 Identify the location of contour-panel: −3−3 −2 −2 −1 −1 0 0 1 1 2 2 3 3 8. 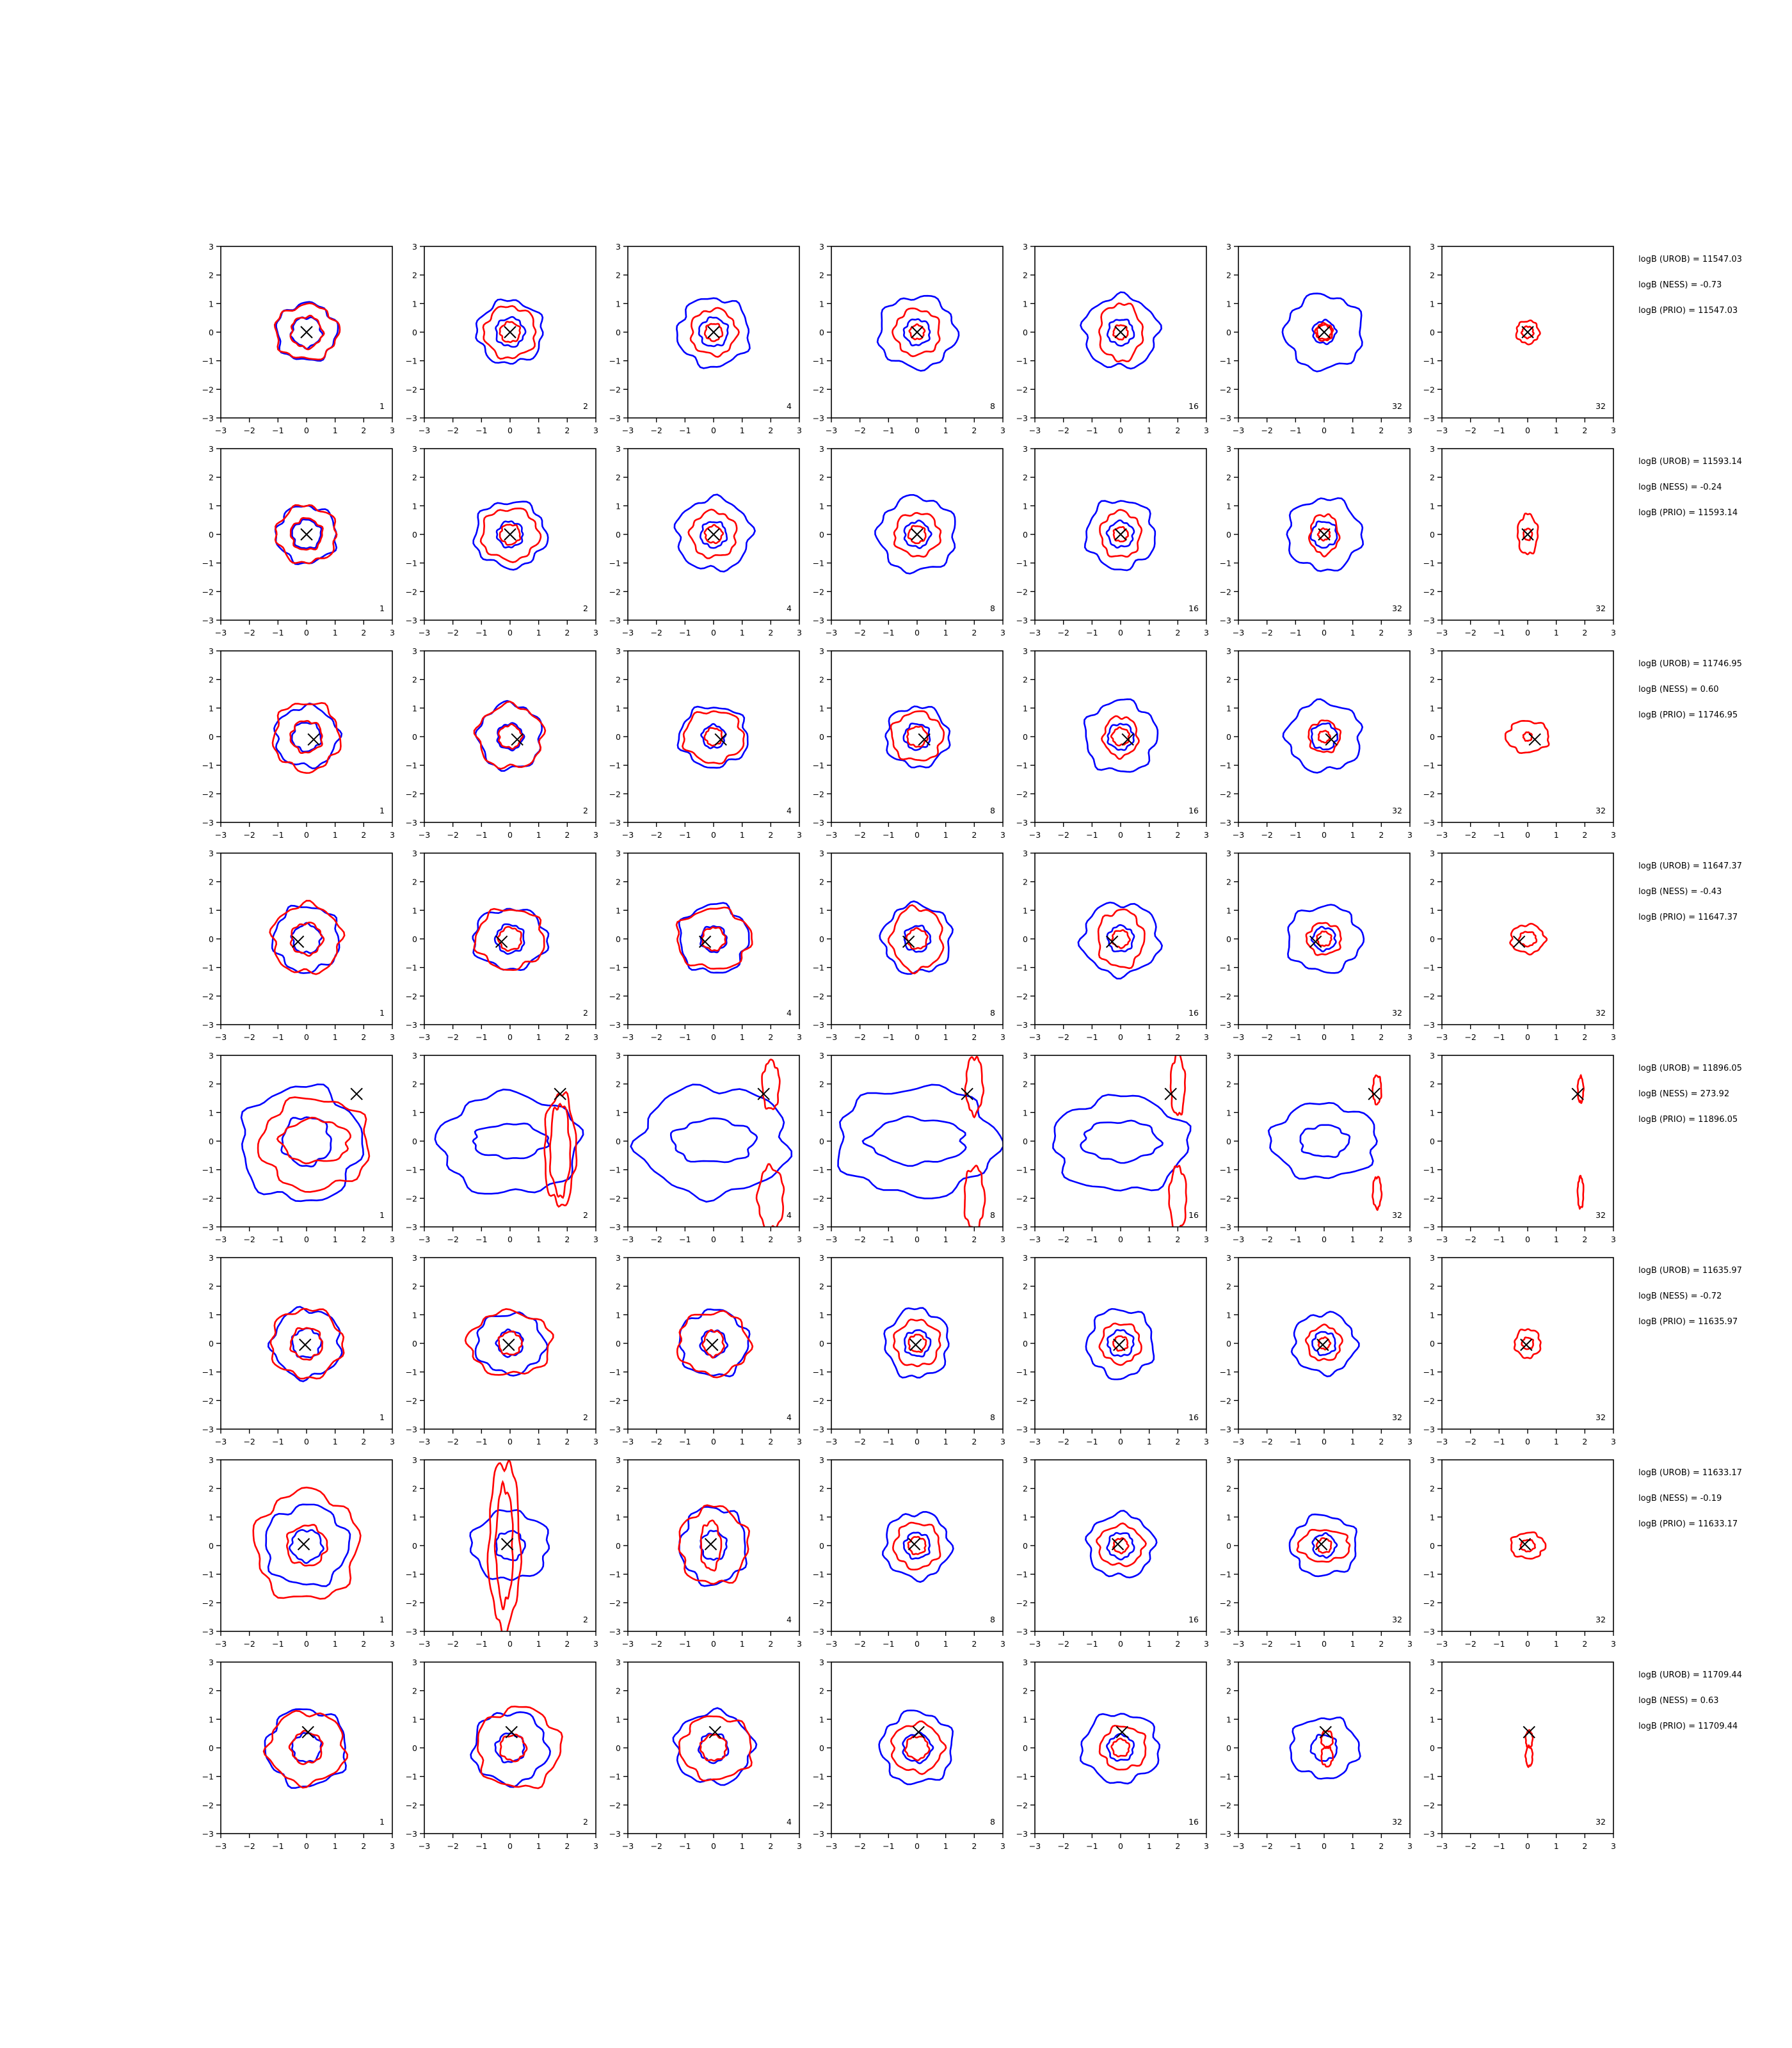
(909, 1147).